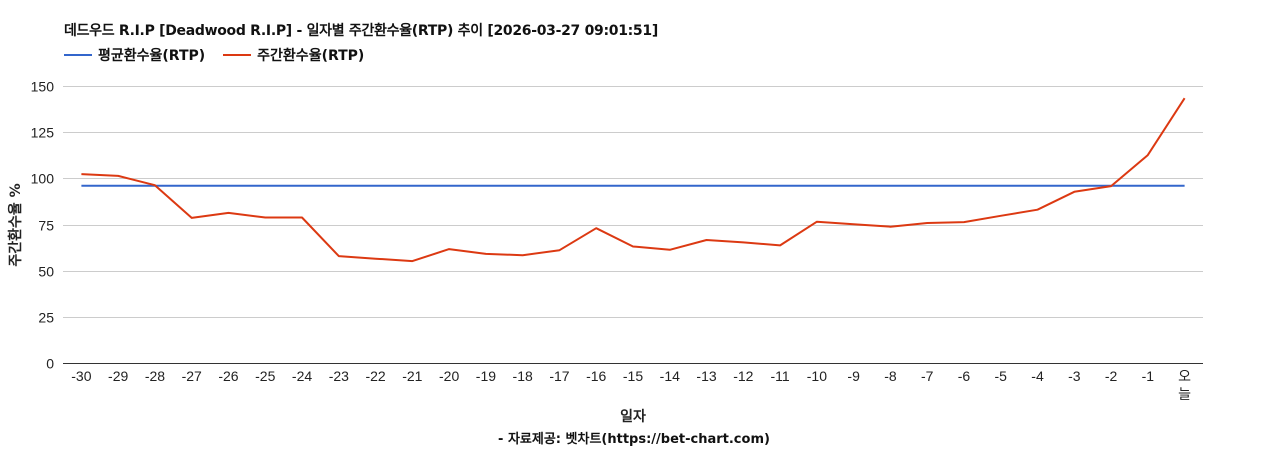  I want to click on y-tick-label: 50, so click(46, 272).